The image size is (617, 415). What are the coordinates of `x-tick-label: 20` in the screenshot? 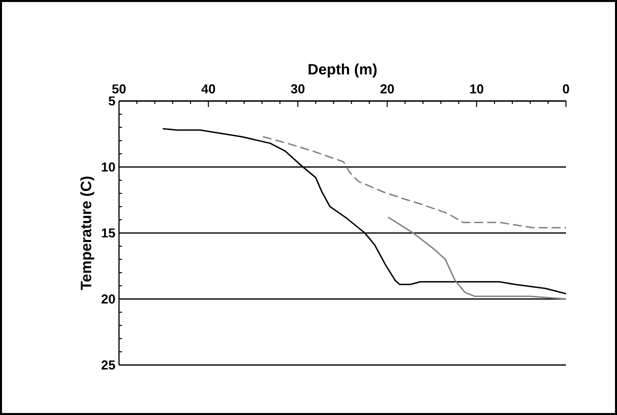 It's located at (387, 89).